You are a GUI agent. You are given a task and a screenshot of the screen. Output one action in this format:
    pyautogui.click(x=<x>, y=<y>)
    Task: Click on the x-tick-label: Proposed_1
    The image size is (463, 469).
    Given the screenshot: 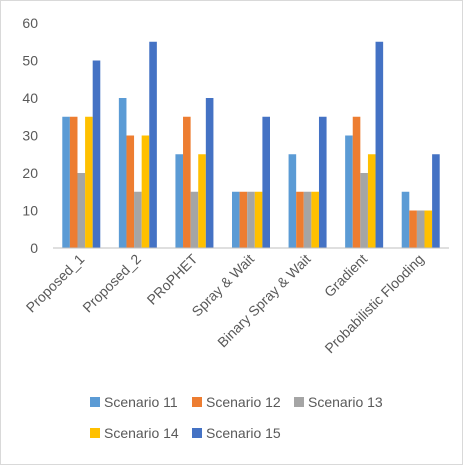 What is the action you would take?
    pyautogui.click(x=55, y=283)
    